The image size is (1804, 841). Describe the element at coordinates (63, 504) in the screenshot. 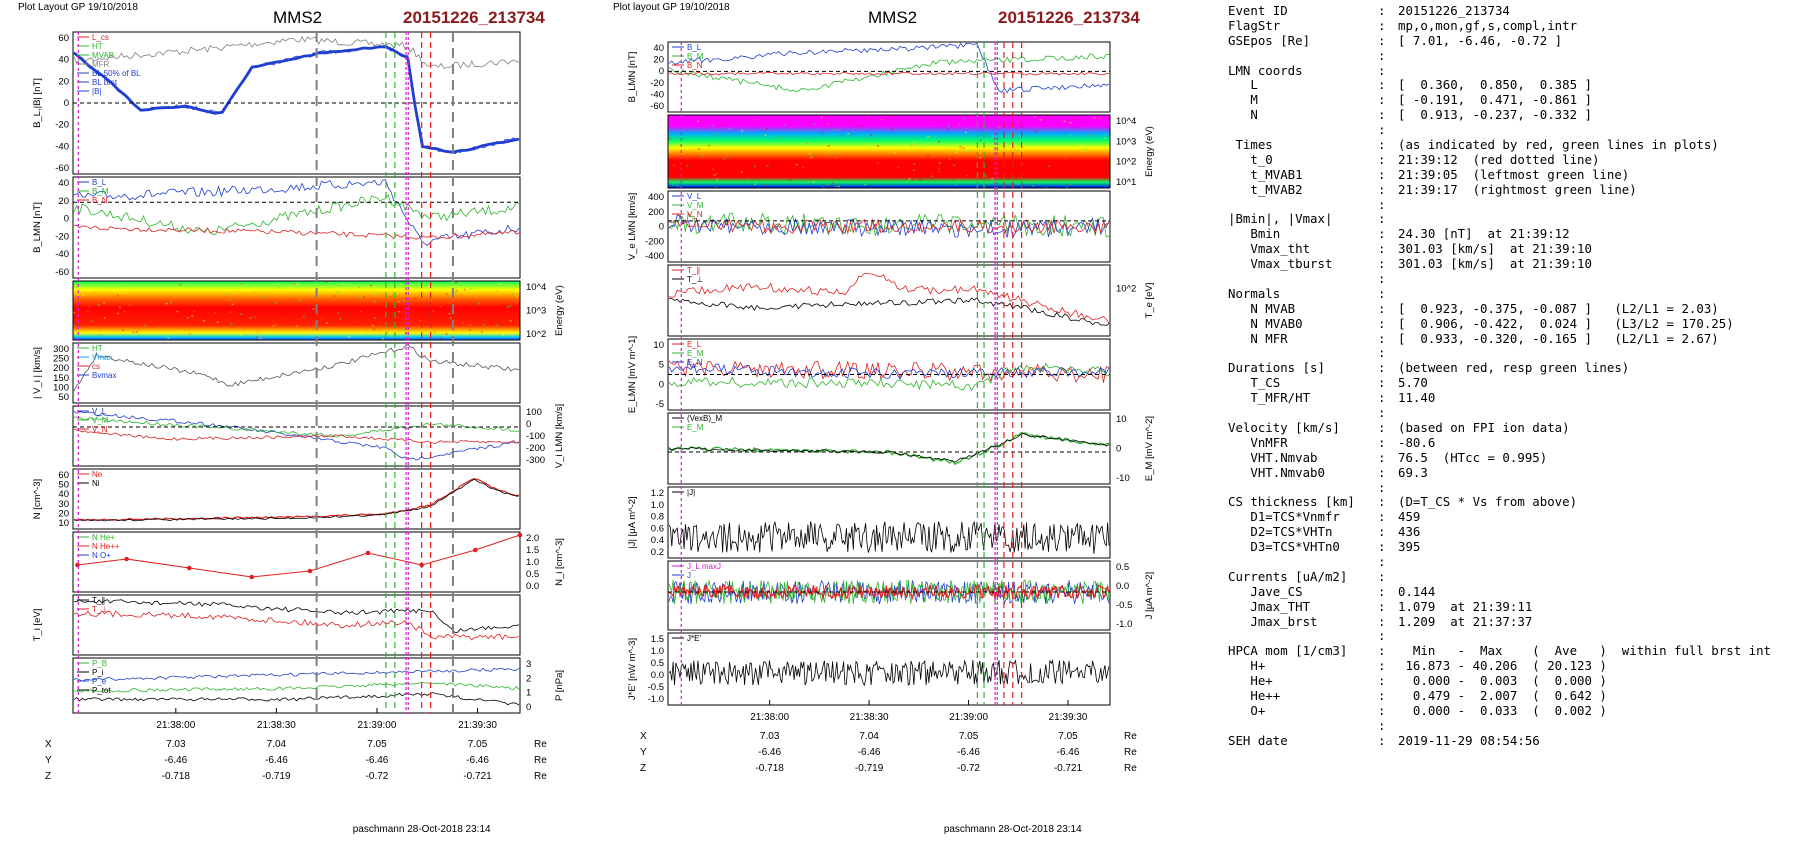

I see `tick-label: 30` at that location.